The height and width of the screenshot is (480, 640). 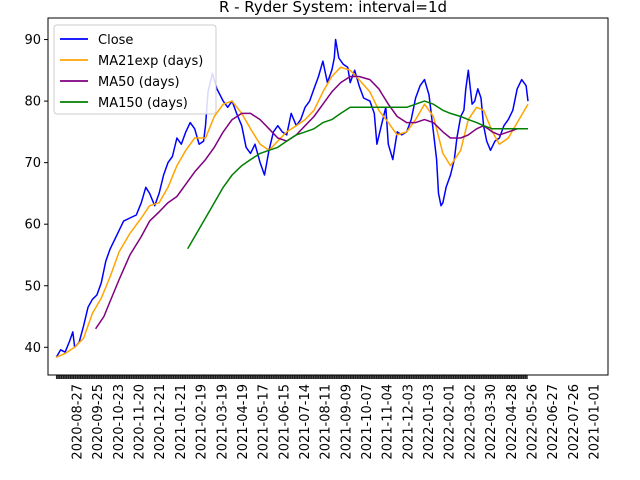 I want to click on x-tick-label: 2020-11-20, so click(x=140, y=422).